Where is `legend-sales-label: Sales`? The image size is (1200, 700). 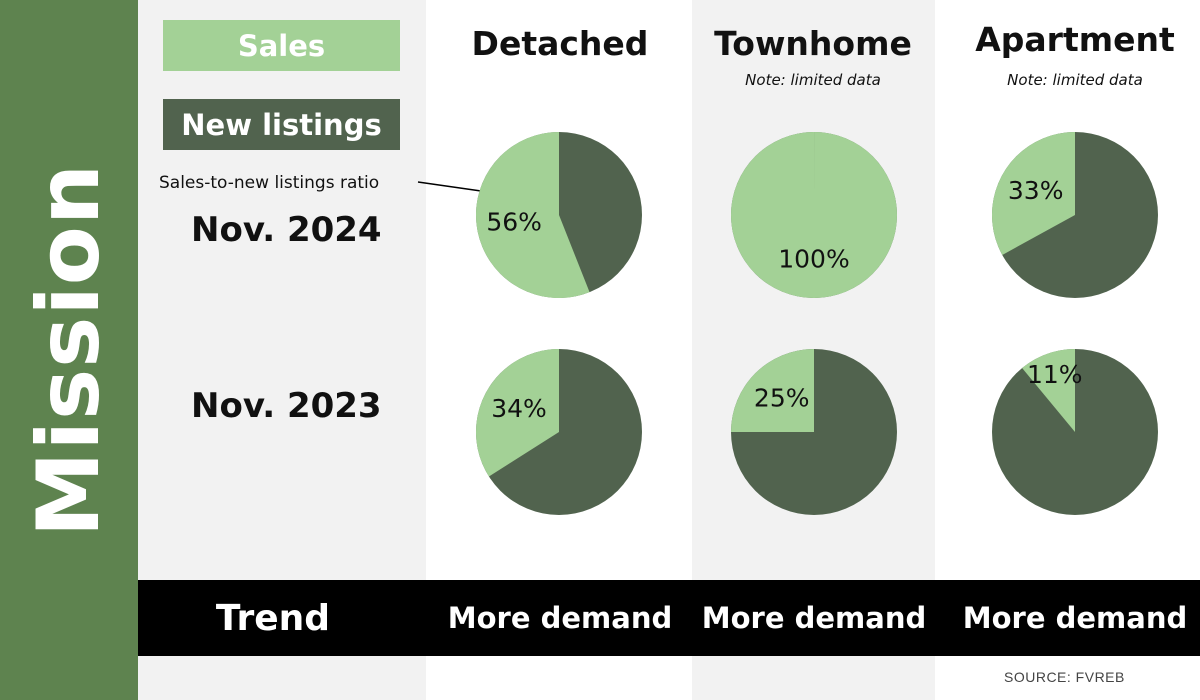
legend-sales-label: Sales is located at coordinates (281, 45).